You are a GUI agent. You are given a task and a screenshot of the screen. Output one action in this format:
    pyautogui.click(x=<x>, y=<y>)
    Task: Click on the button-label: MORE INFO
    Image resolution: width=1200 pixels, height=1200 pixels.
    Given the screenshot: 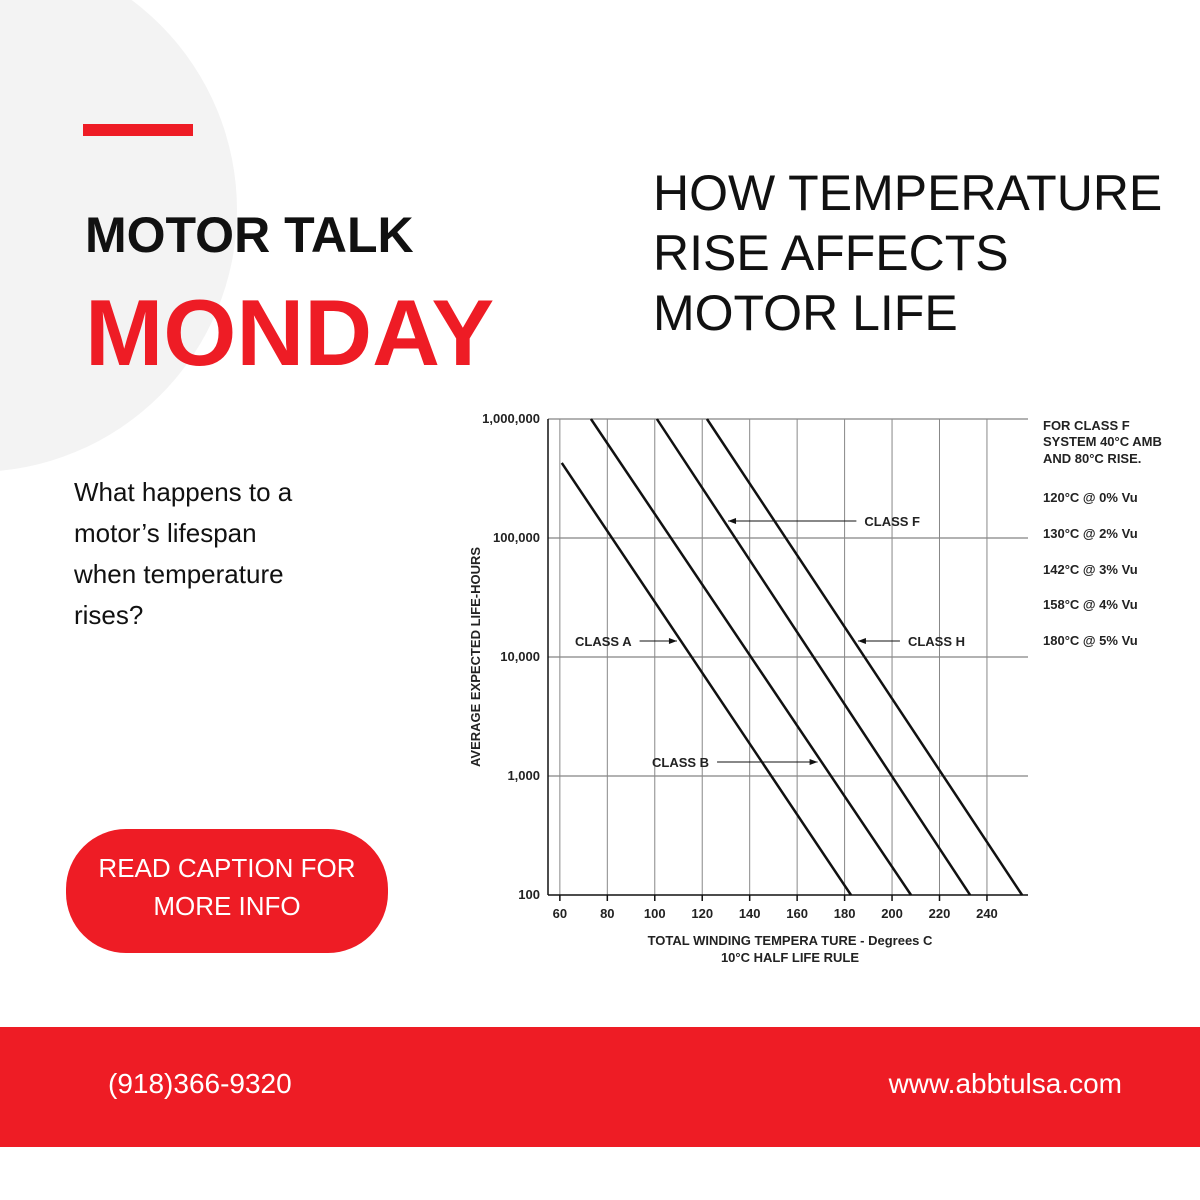 What is the action you would take?
    pyautogui.click(x=226, y=906)
    